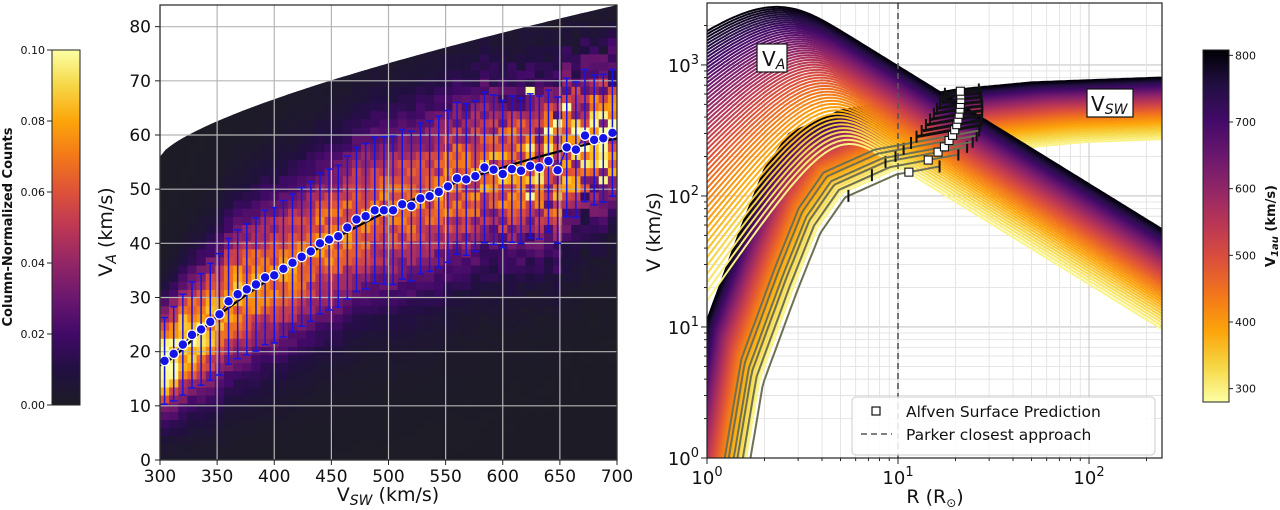 The image size is (1280, 510). Describe the element at coordinates (107, 231) in the screenshot. I see `left-y-axis-label: VA (km/s)` at that location.